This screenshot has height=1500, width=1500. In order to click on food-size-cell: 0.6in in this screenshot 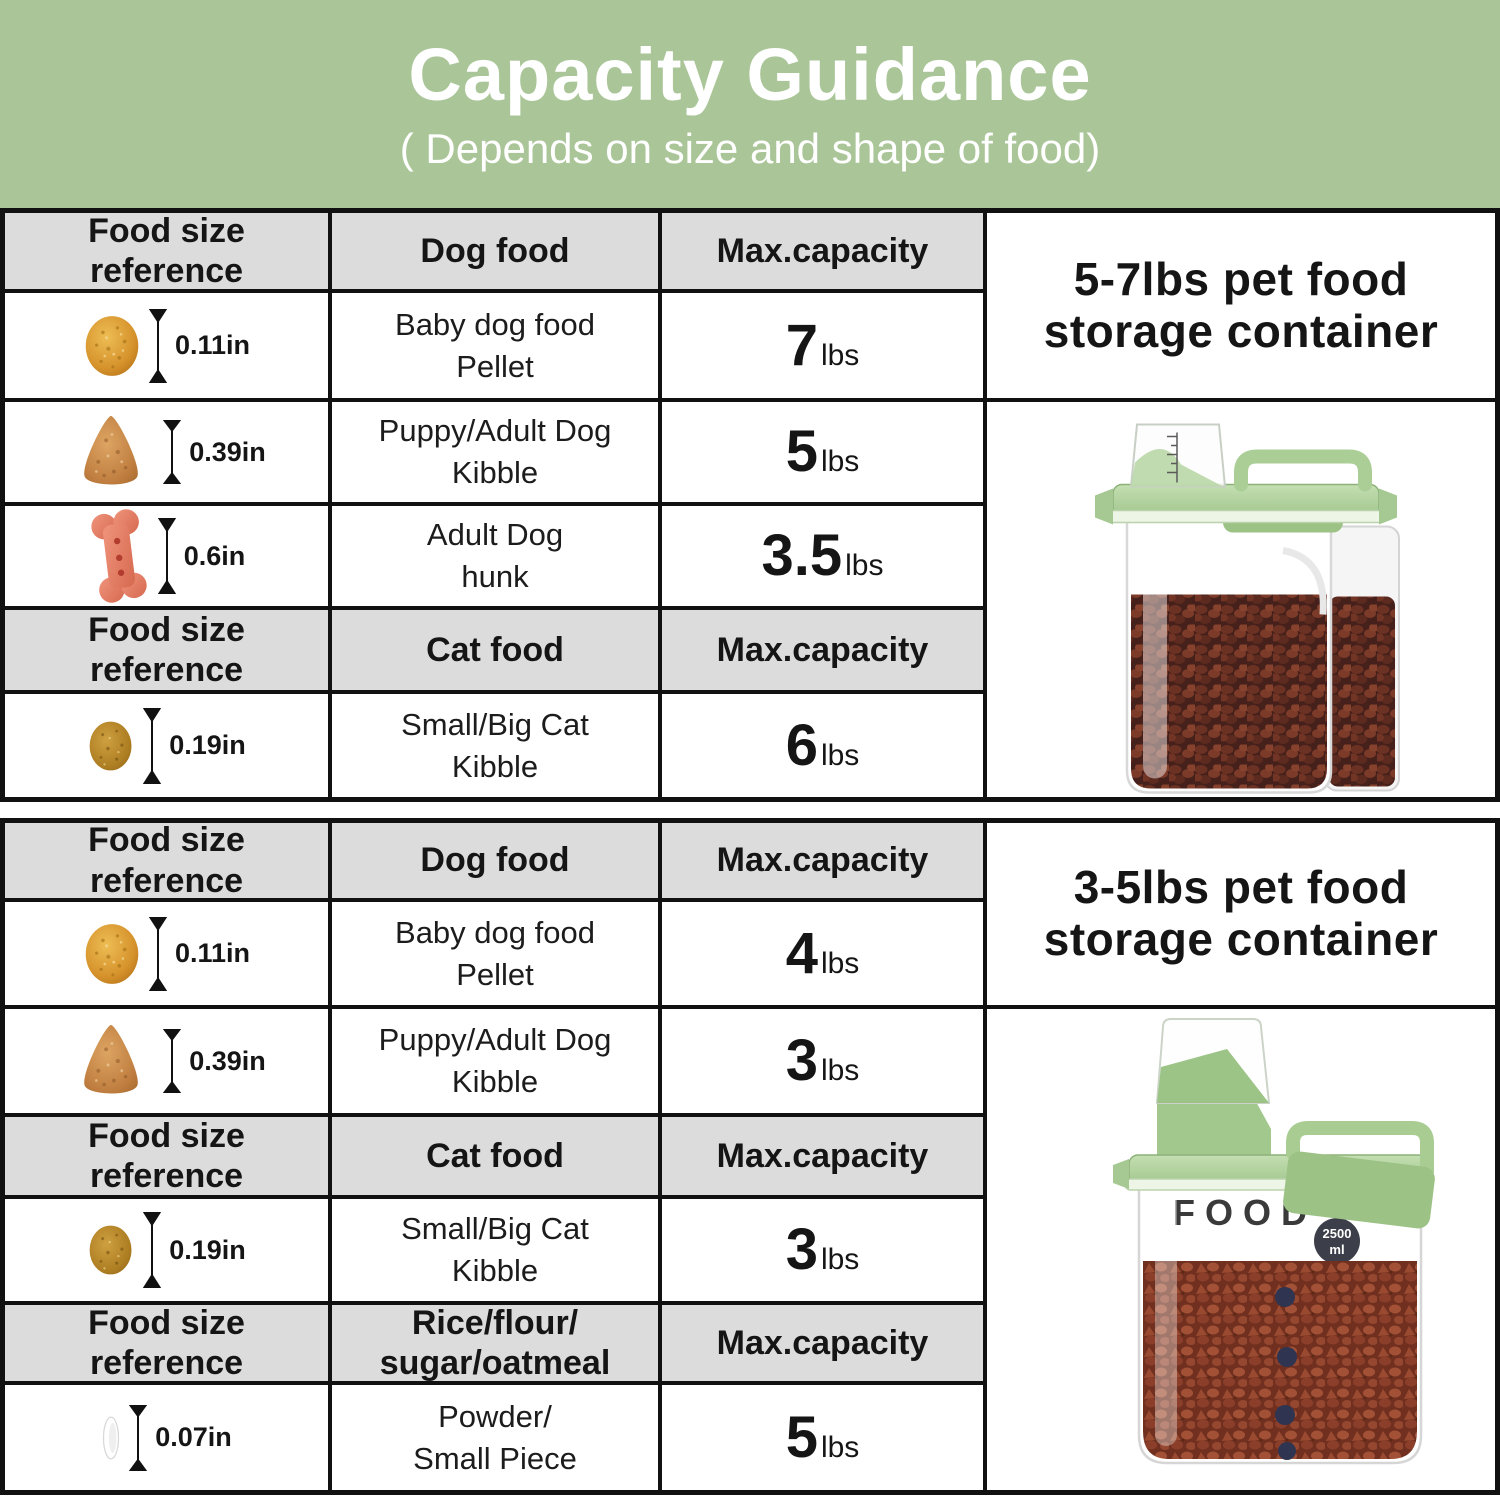, I will do `click(166, 556)`.